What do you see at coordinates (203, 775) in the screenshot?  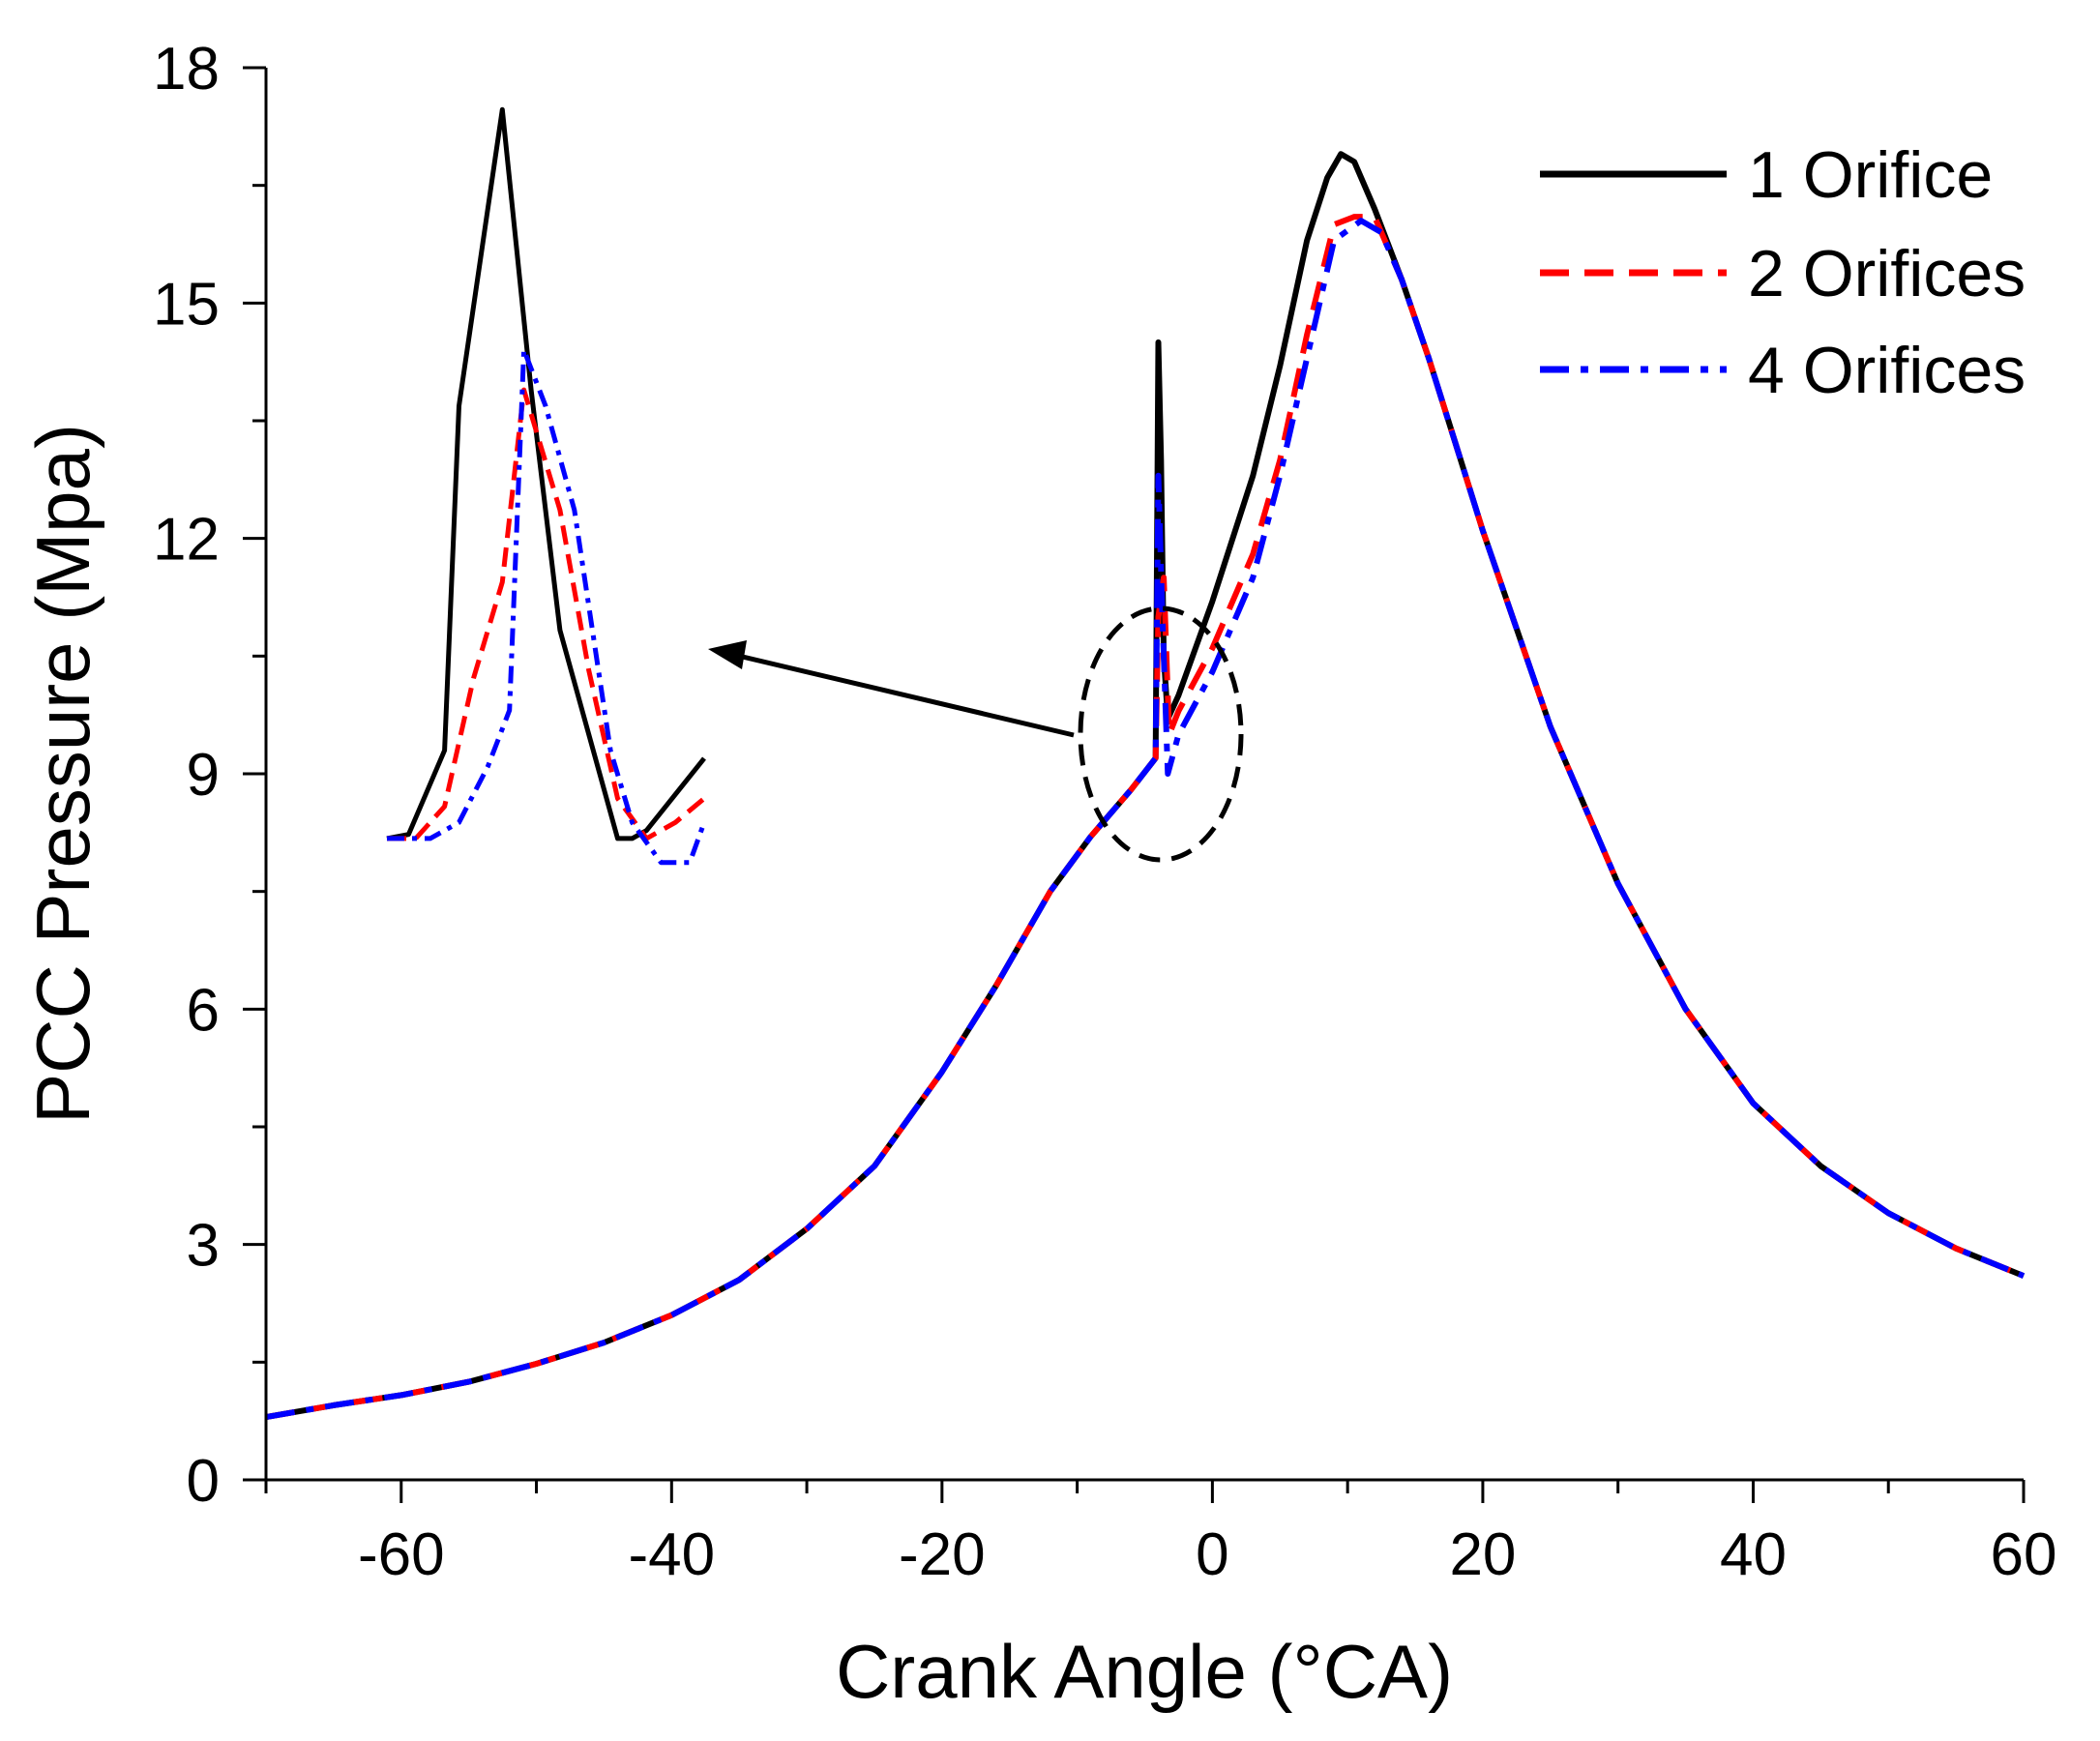 I see `y-tick-label: 9` at bounding box center [203, 775].